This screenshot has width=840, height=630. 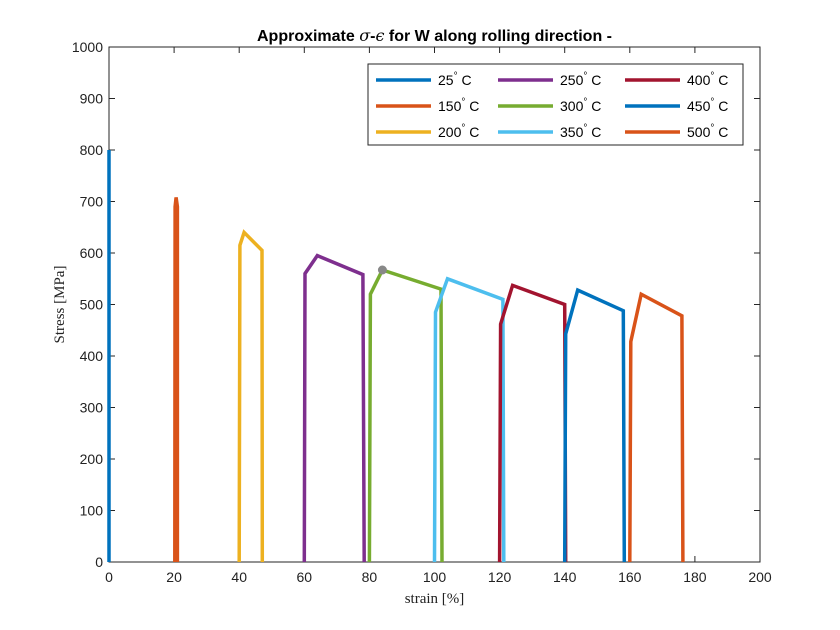 What do you see at coordinates (60, 305) in the screenshot?
I see `y-axis-label: Stress [MPa]` at bounding box center [60, 305].